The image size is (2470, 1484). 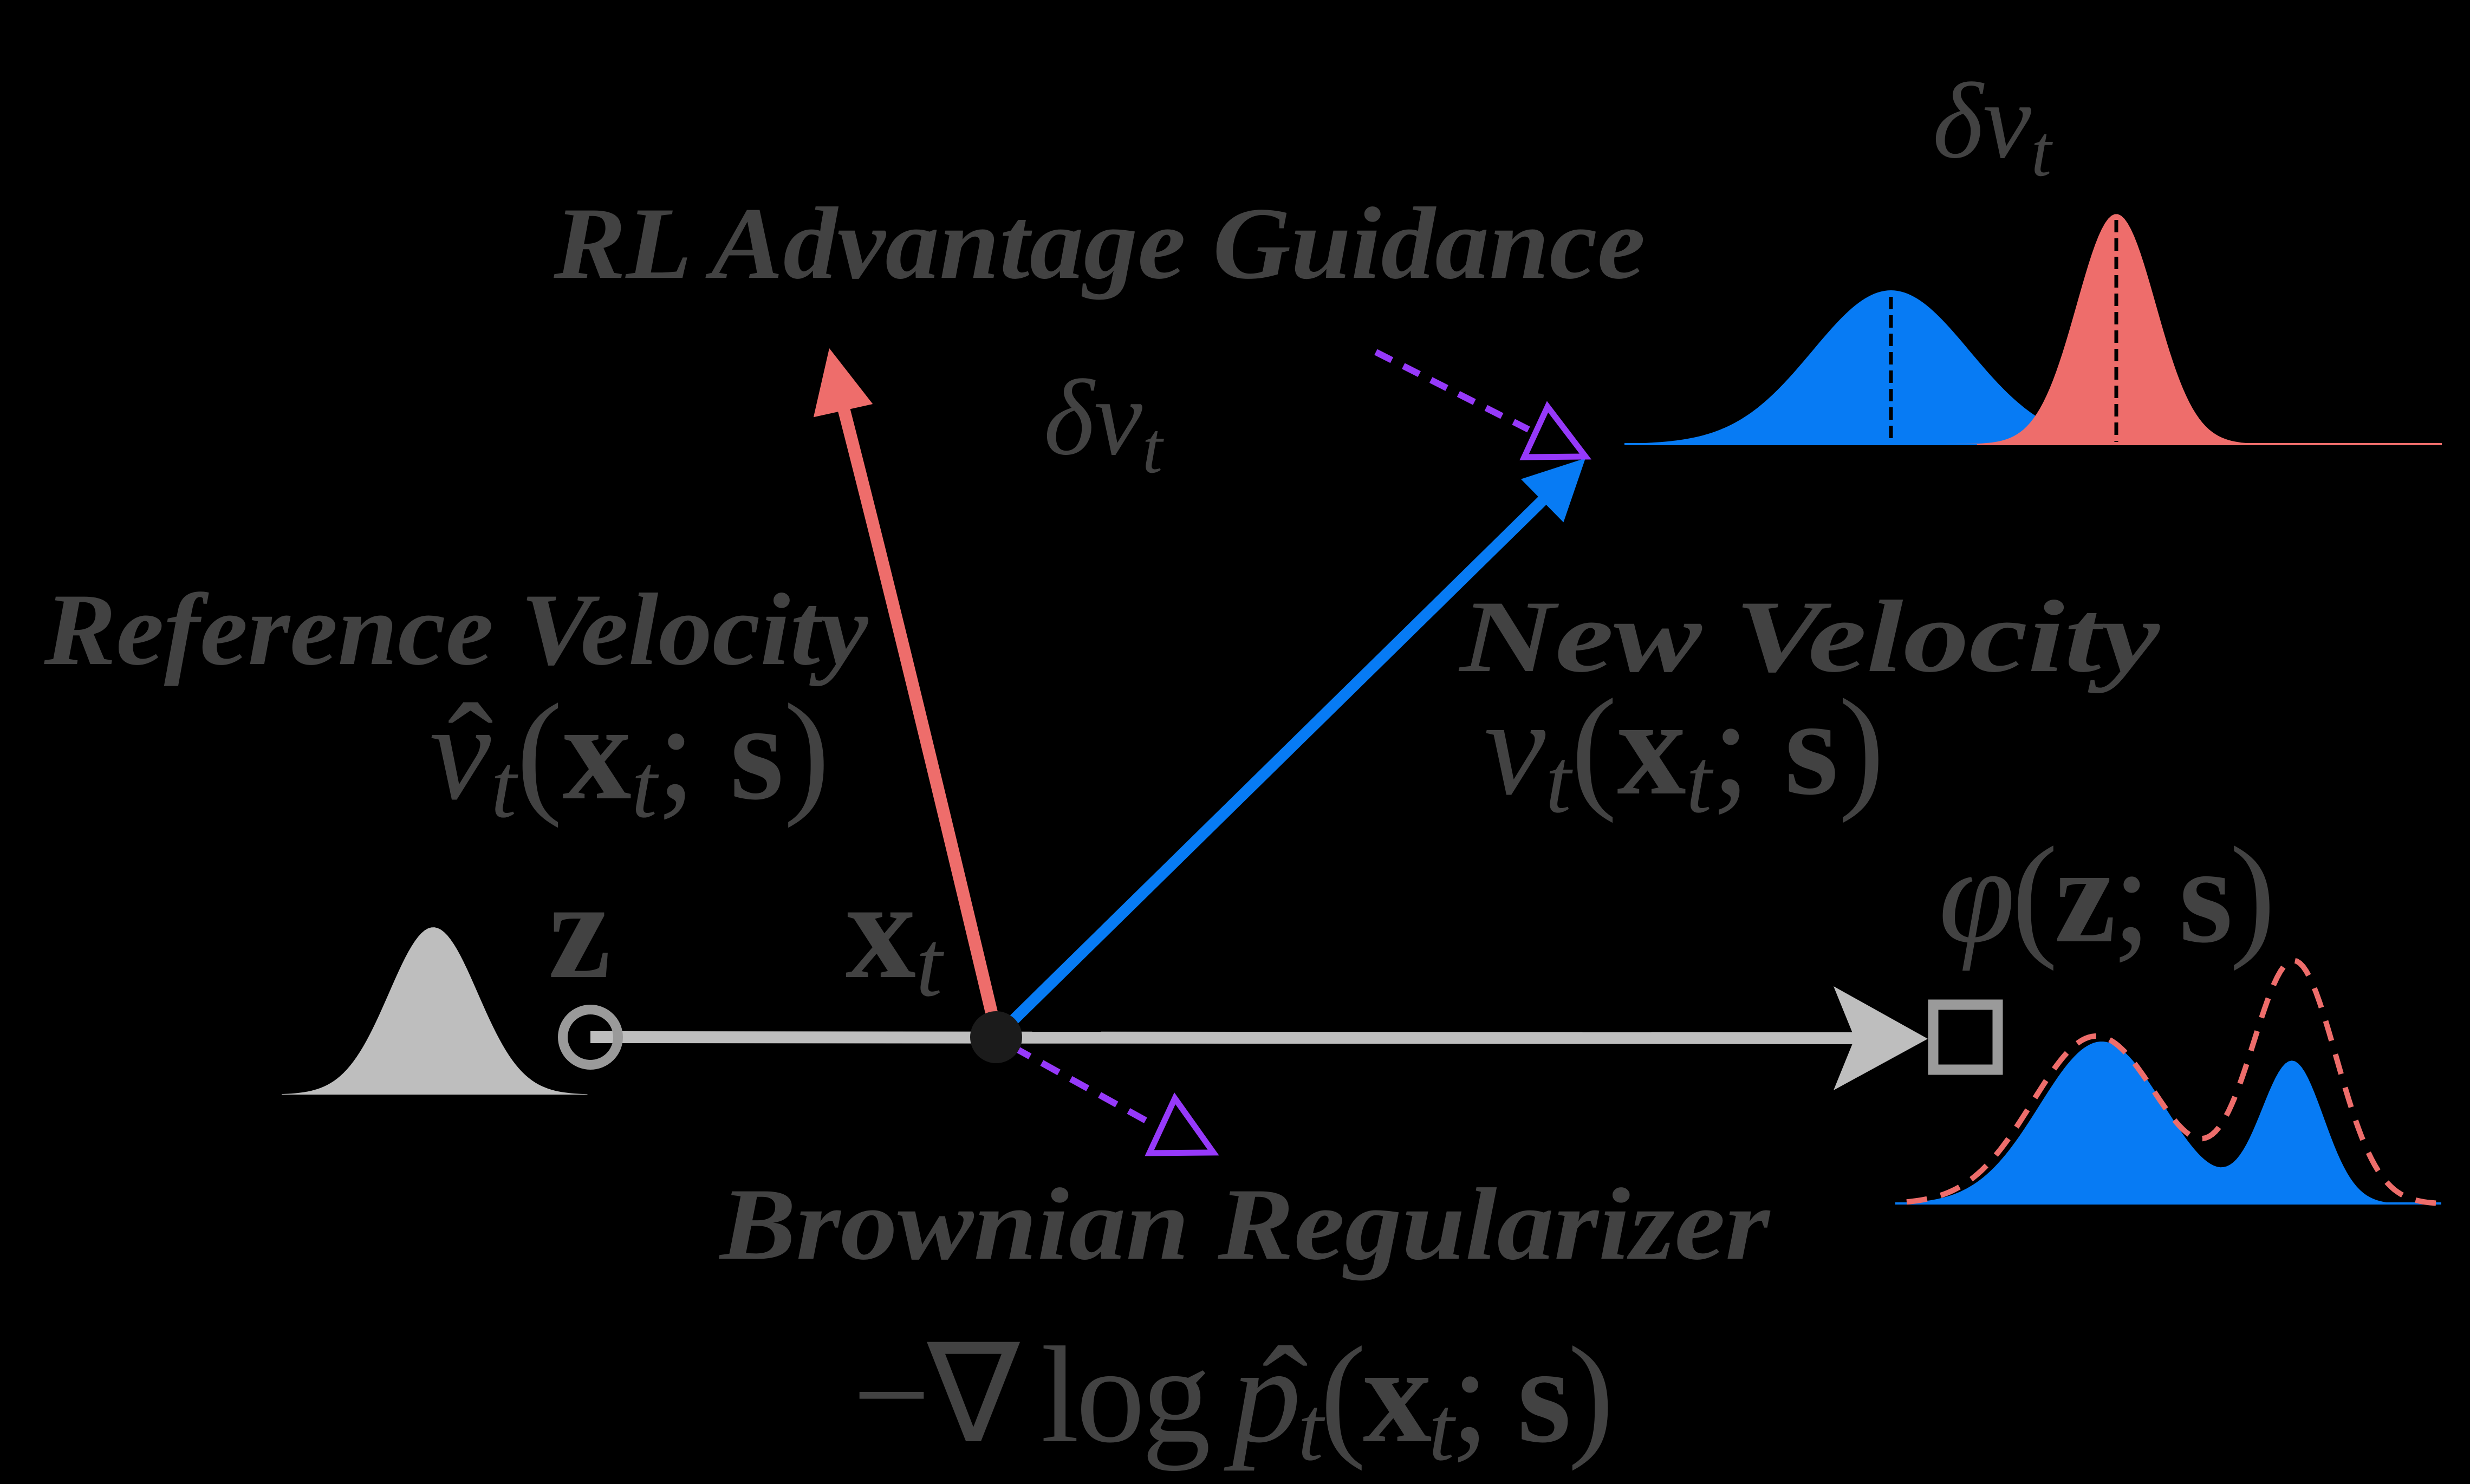 What do you see at coordinates (1809, 637) in the screenshot?
I see `svg-text: New Velocity` at bounding box center [1809, 637].